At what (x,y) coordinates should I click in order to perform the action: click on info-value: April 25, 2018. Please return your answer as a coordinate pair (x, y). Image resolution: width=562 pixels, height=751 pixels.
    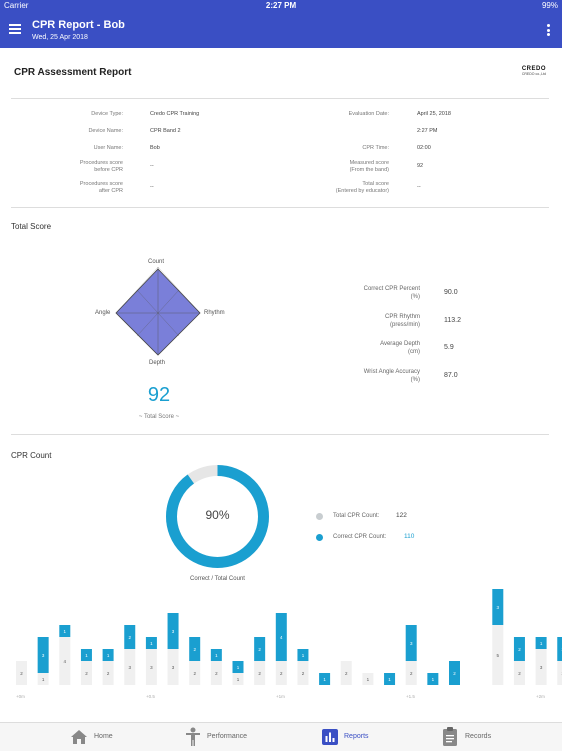
    Looking at the image, I should click on (434, 114).